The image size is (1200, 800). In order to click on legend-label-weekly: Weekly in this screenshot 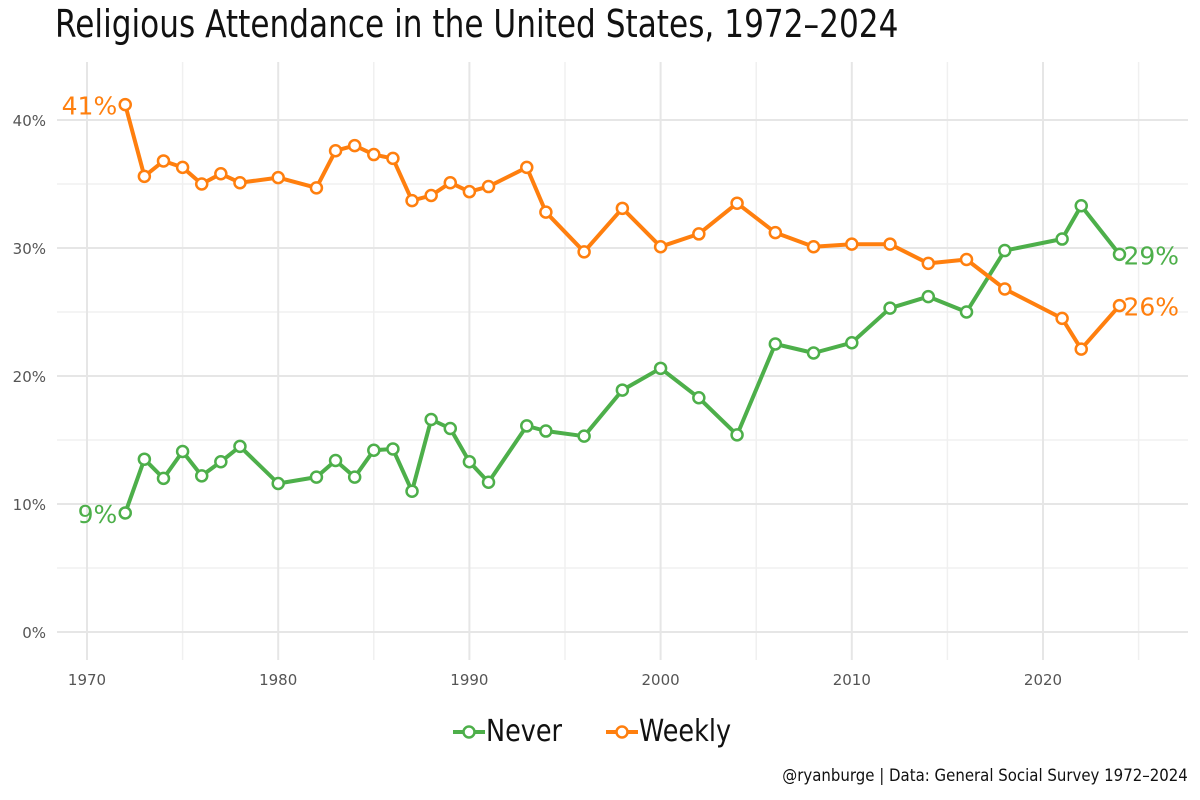, I will do `click(685, 731)`.